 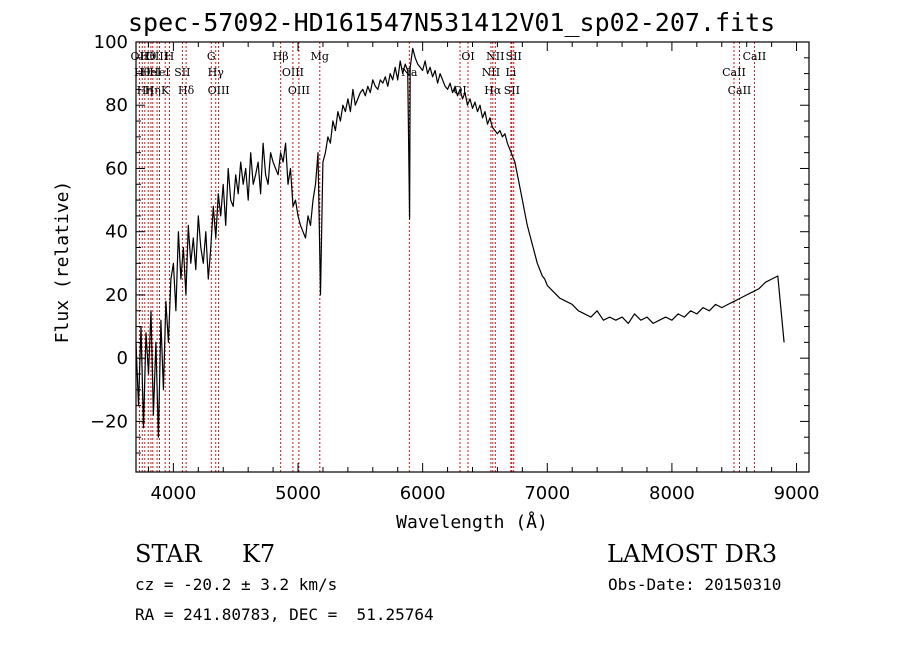 What do you see at coordinates (797, 493) in the screenshot?
I see `x-tick-label: 9000` at bounding box center [797, 493].